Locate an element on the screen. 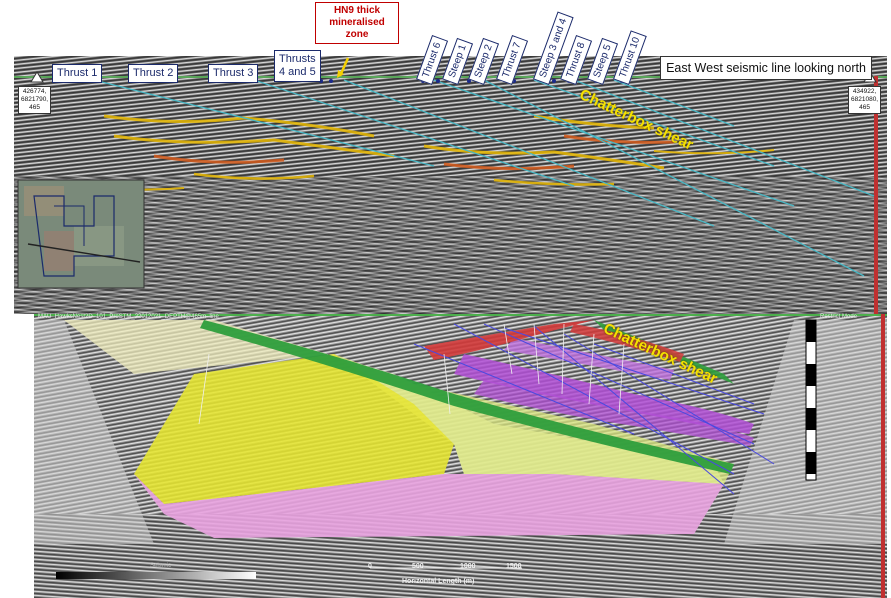  scale-tick-0: 0 is located at coordinates (370, 566).